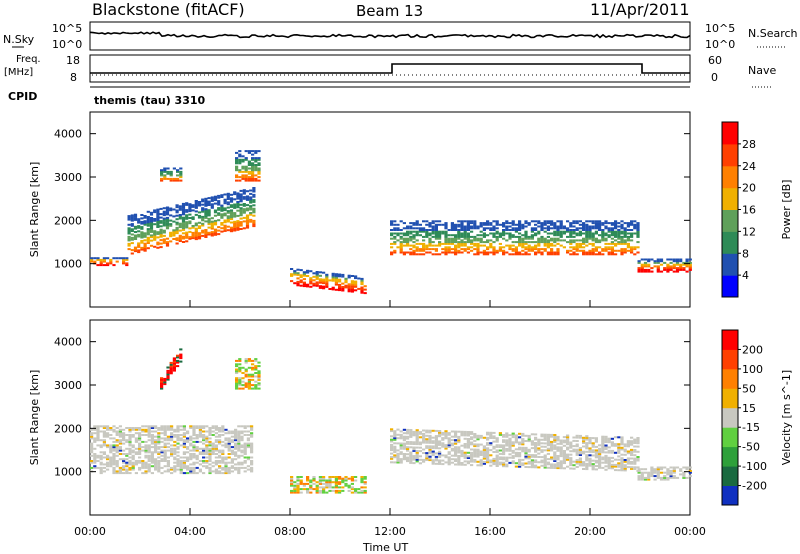  I want to click on y-tick-label: 3000, so click(68, 177).